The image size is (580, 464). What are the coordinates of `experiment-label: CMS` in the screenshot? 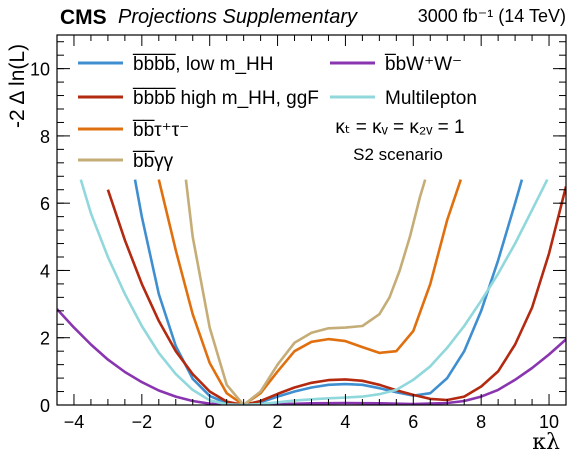 It's located at (83, 17).